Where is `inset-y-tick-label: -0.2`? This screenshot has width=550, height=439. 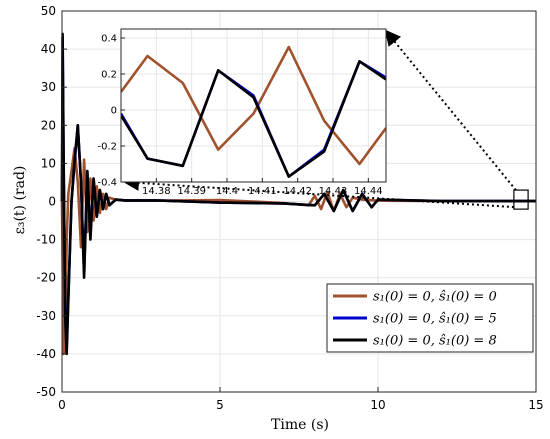
inset-y-tick-label: -0.2 is located at coordinates (107, 147).